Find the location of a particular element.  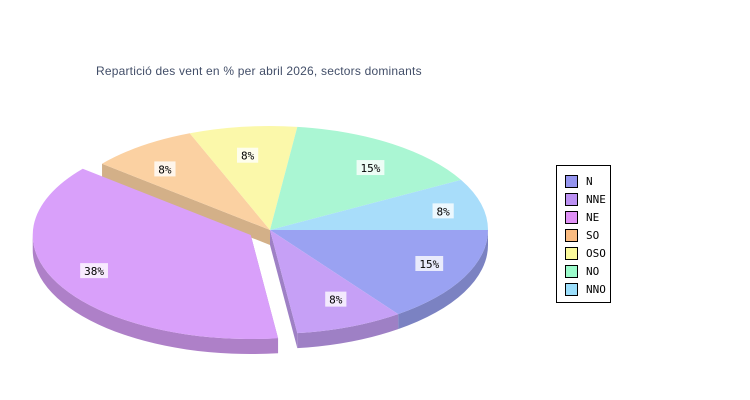

pie-slice-SO is located at coordinates (186, 181).